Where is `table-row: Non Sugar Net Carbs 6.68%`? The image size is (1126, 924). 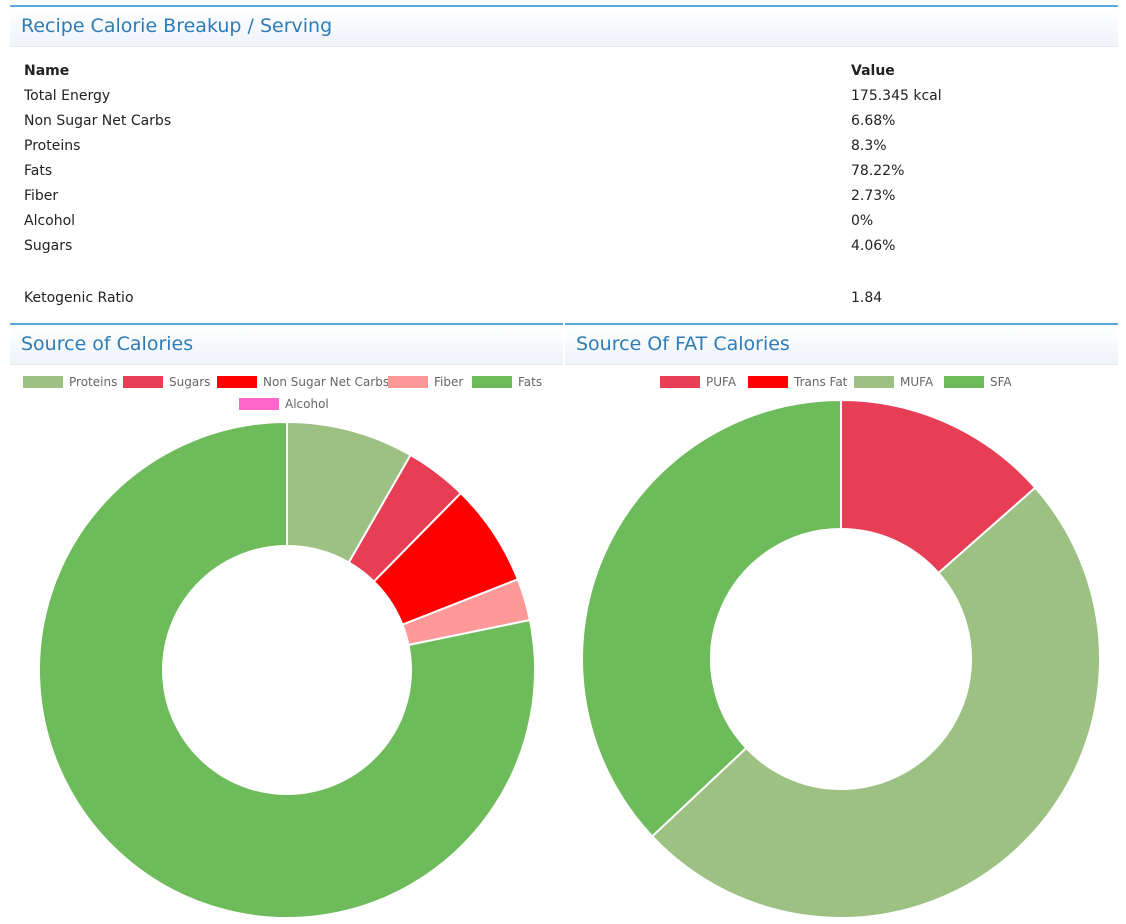
table-row: Non Sugar Net Carbs 6.68% is located at coordinates (569, 124).